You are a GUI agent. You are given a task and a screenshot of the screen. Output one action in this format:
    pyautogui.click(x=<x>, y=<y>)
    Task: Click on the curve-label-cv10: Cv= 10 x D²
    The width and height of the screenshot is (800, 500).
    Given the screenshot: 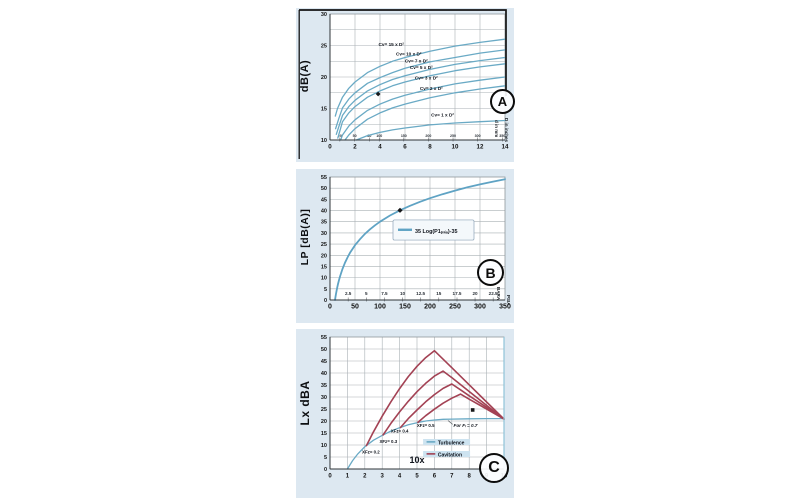 What is the action you would take?
    pyautogui.click(x=409, y=54)
    